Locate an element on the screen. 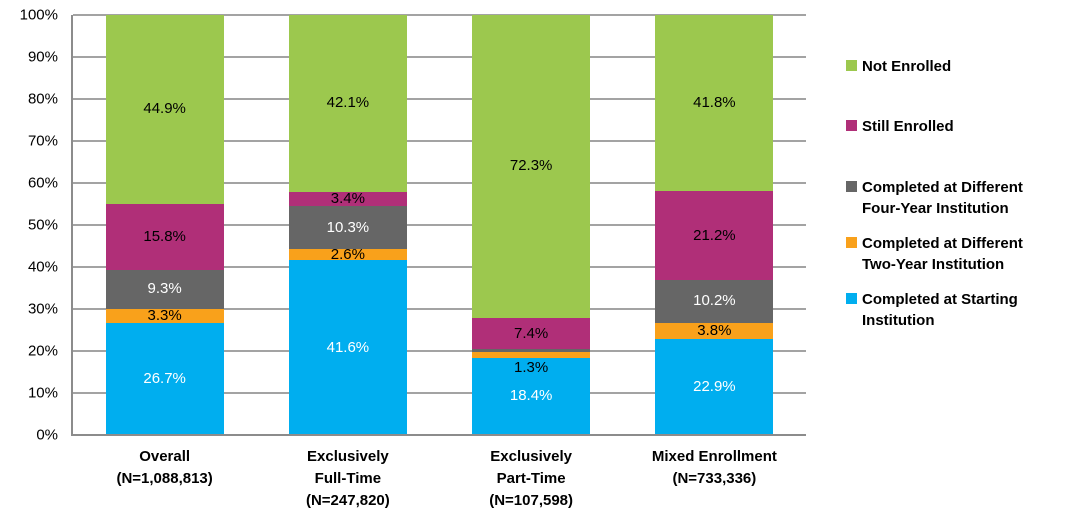  bar-segment-label: 3.8% is located at coordinates (714, 330).